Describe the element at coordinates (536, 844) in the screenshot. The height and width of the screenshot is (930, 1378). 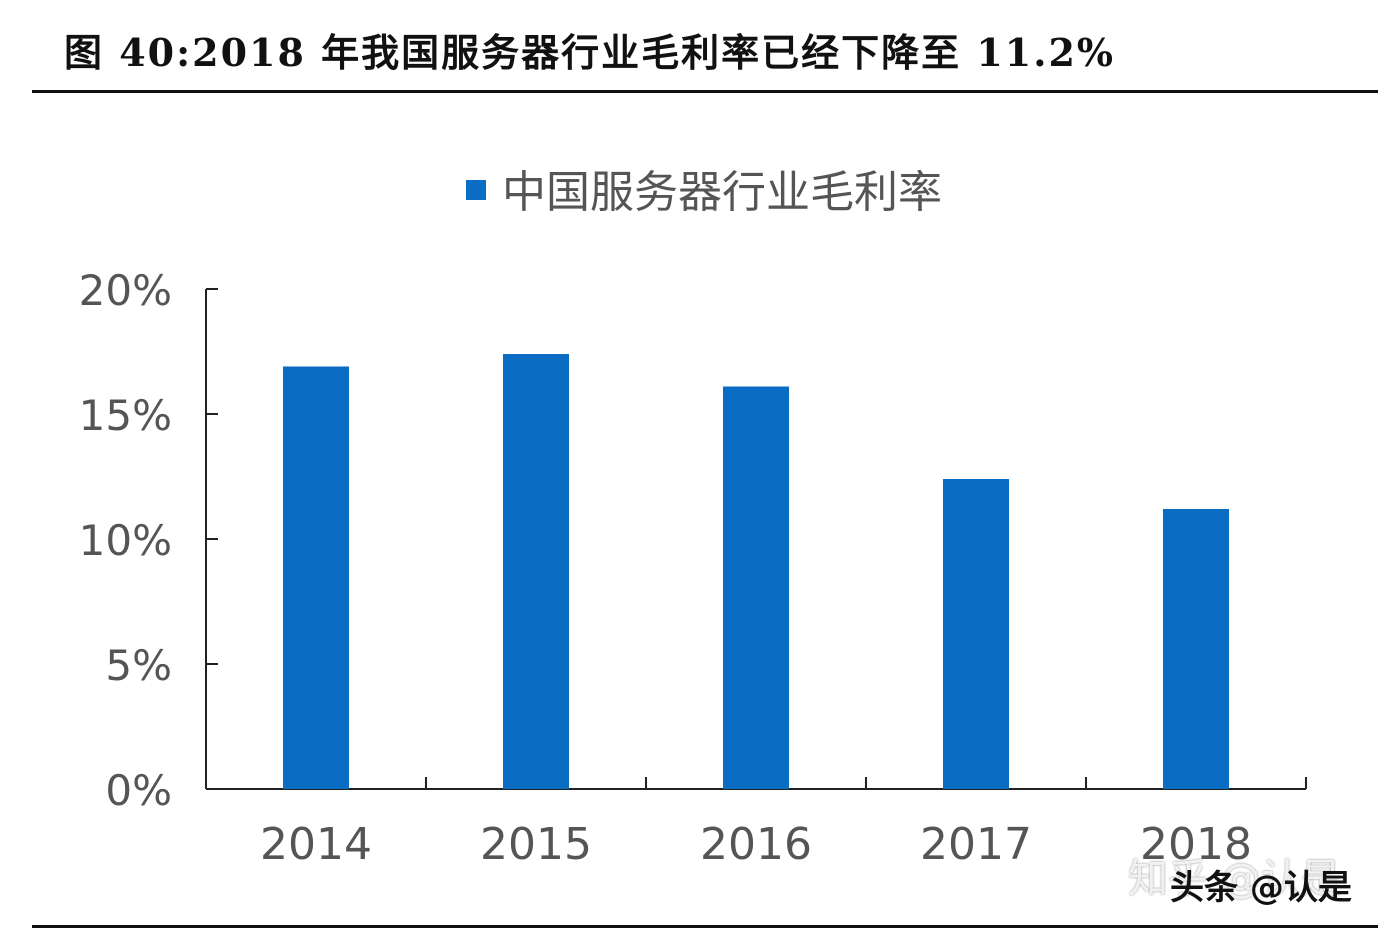
I see `x-tick-label: 2015` at that location.